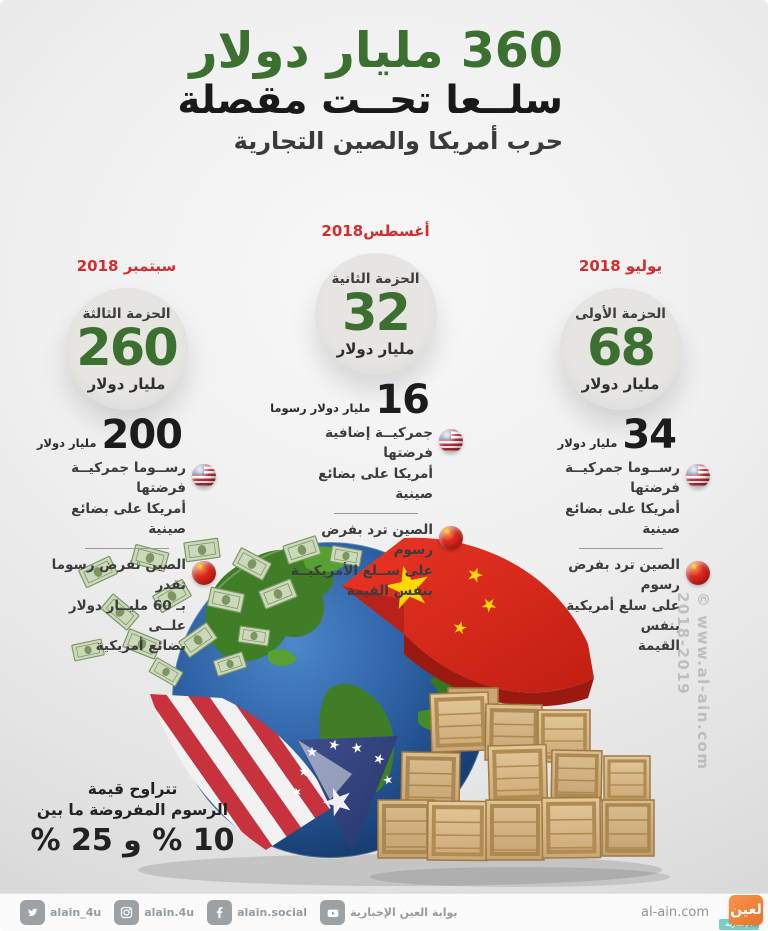 The height and width of the screenshot is (931, 768). Describe the element at coordinates (375, 231) in the screenshot. I see `package-date: أغسطس2018` at that location.